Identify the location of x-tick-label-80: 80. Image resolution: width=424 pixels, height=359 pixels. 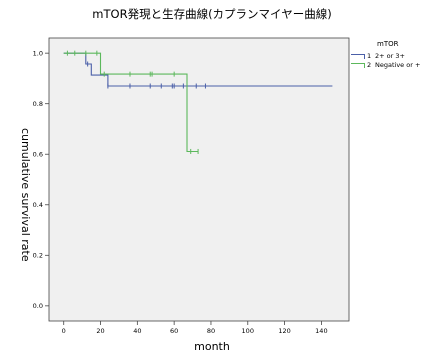
(211, 331).